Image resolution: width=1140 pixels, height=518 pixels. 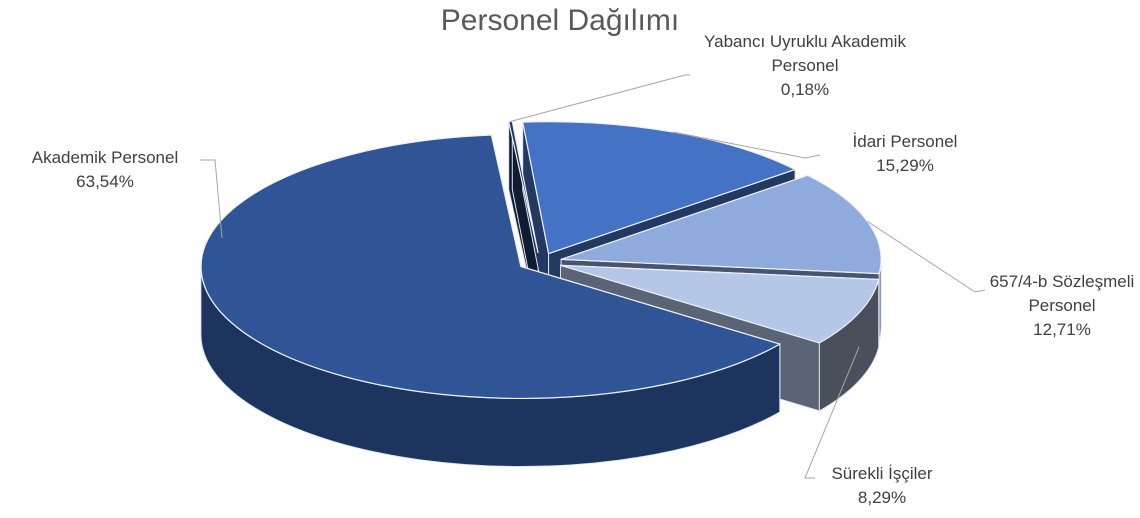 What do you see at coordinates (805, 89) in the screenshot?
I see `value-label: 0,18%` at bounding box center [805, 89].